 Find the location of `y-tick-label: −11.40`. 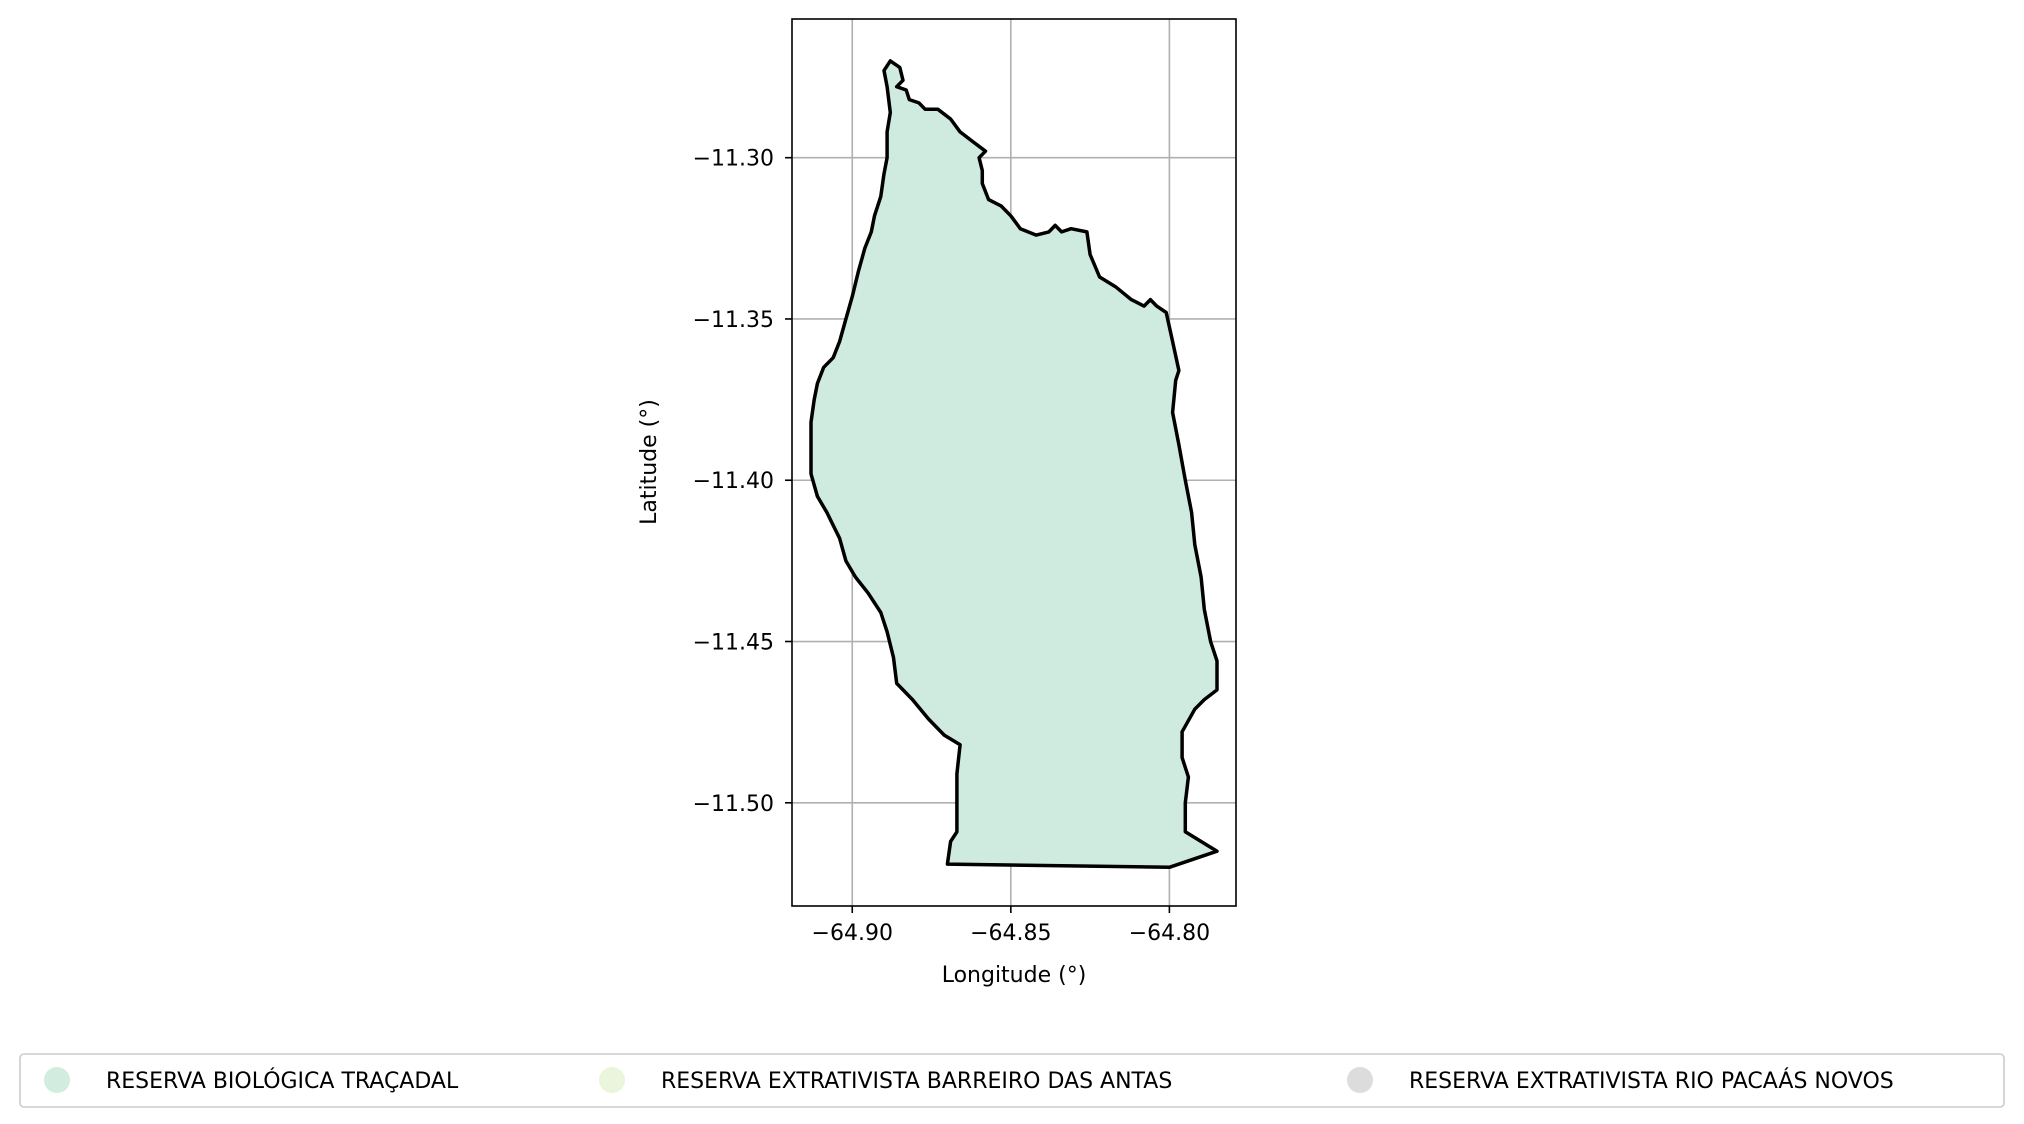

y-tick-label: −11.40 is located at coordinates (733, 481).